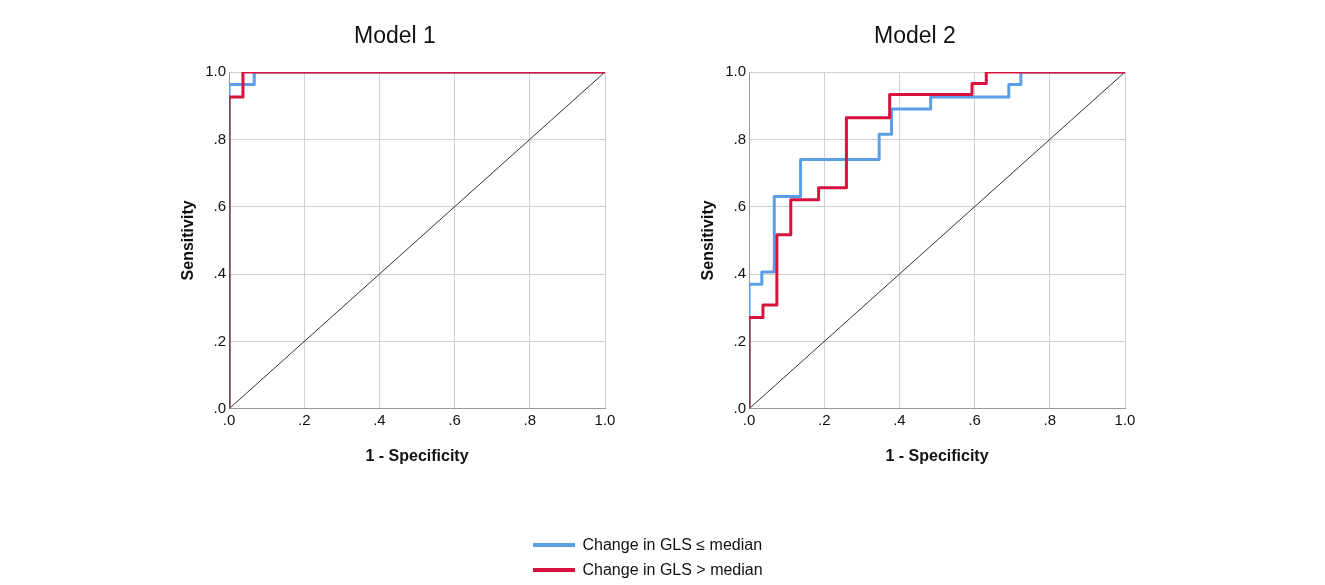  I want to click on chart-title: Model 2, so click(915, 35).